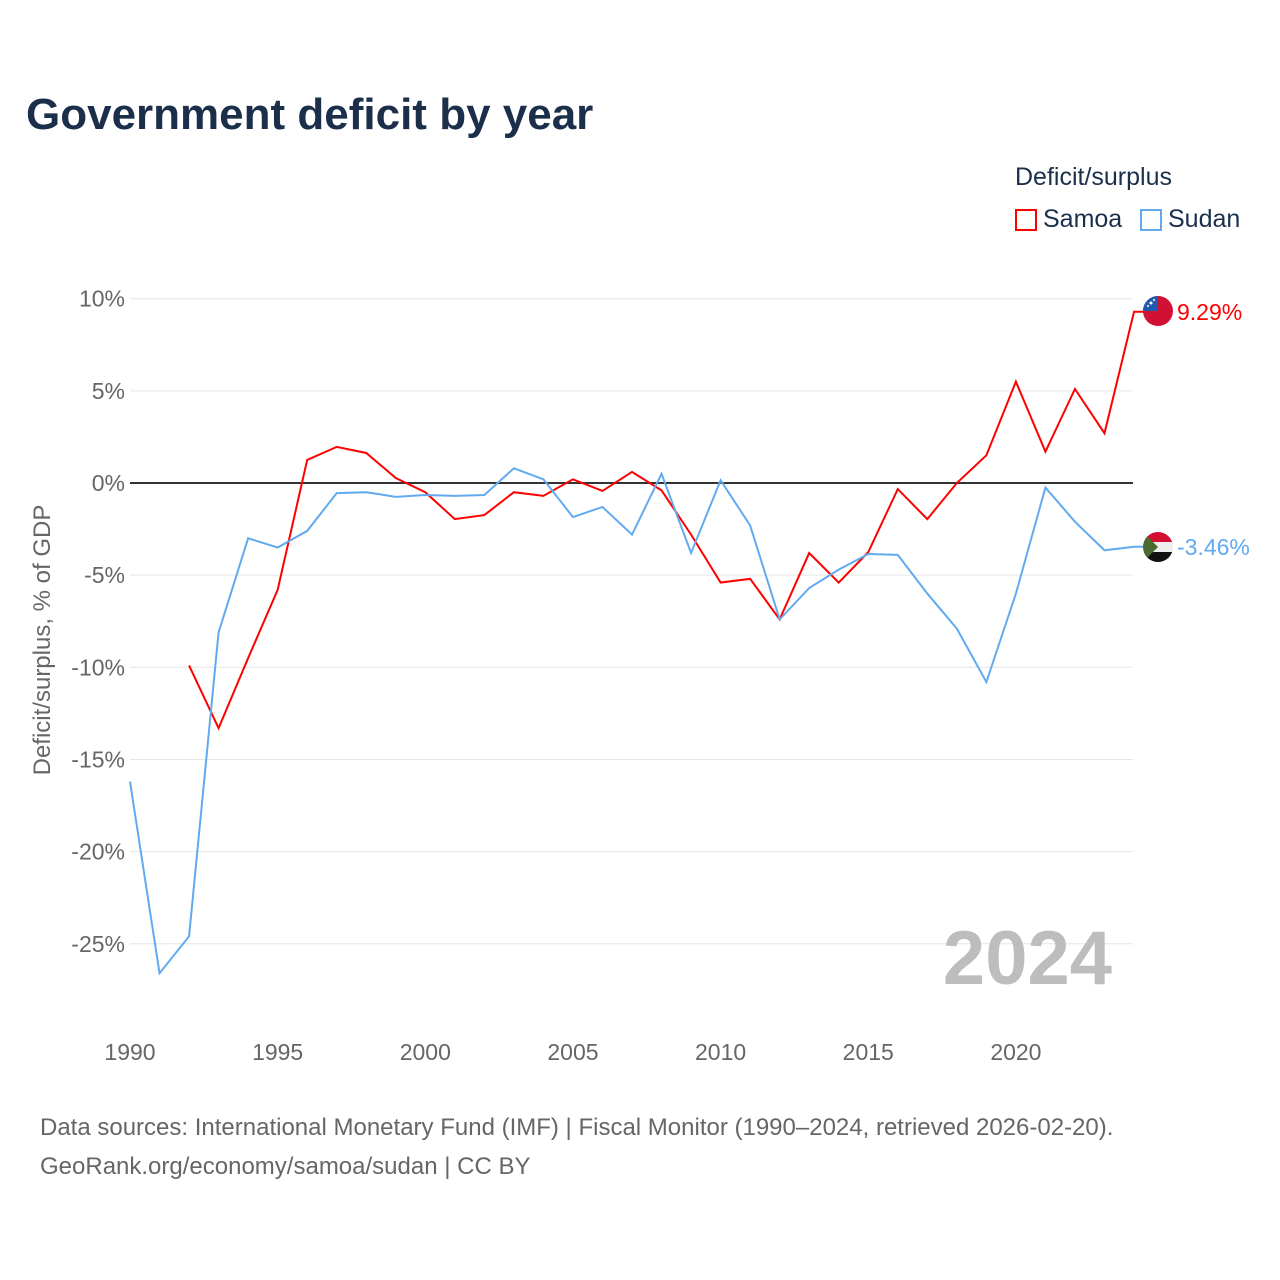 This screenshot has width=1280, height=1280. I want to click on y-axis-label: Deficit/surplus, % of GDP, so click(42, 640).